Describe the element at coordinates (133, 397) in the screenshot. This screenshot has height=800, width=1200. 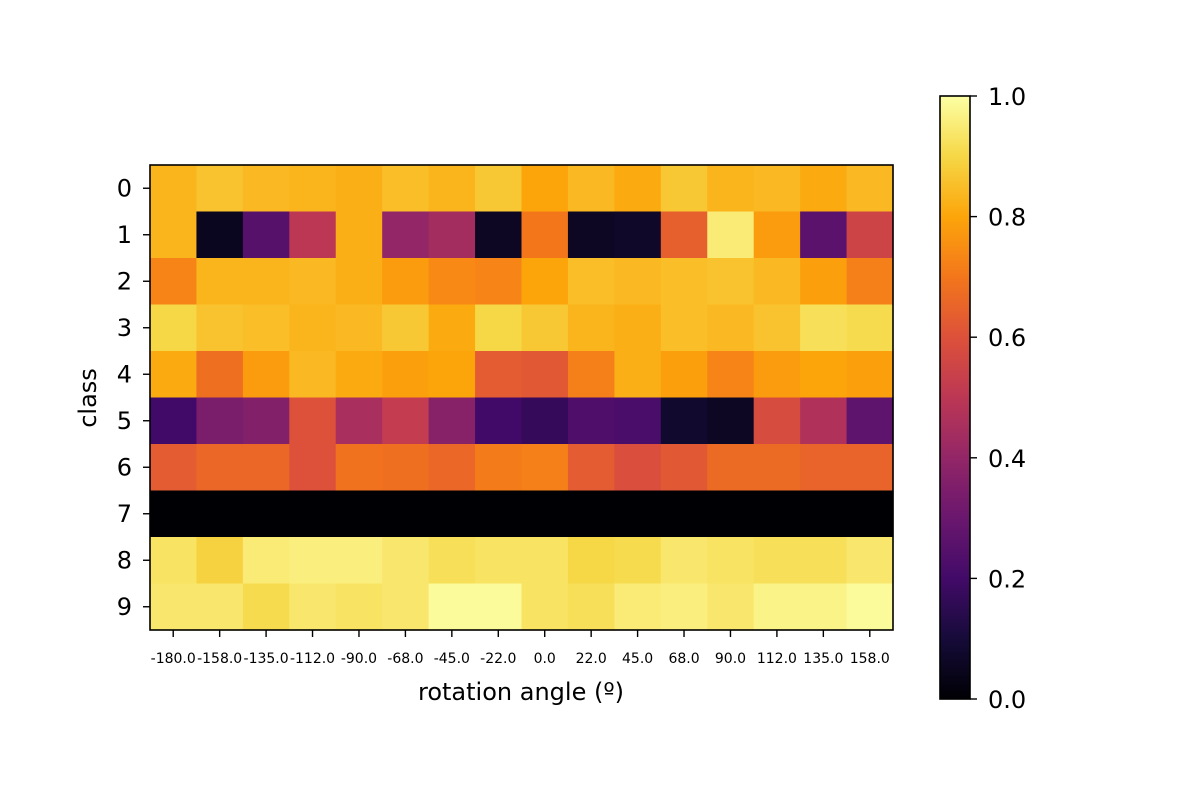
I see `y-axis-ticks: 0 1 2 3 4 5 6 7 8 9` at that location.